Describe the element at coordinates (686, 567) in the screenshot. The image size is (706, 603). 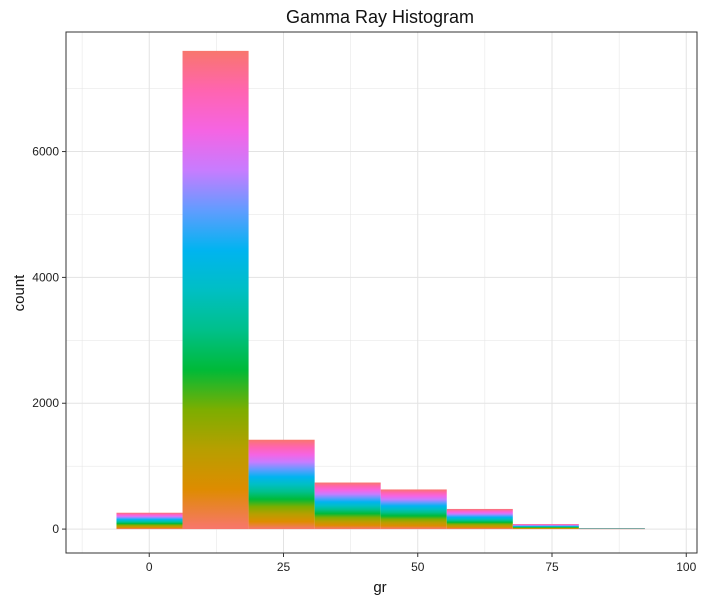
I see `x-tick-label: 100` at that location.